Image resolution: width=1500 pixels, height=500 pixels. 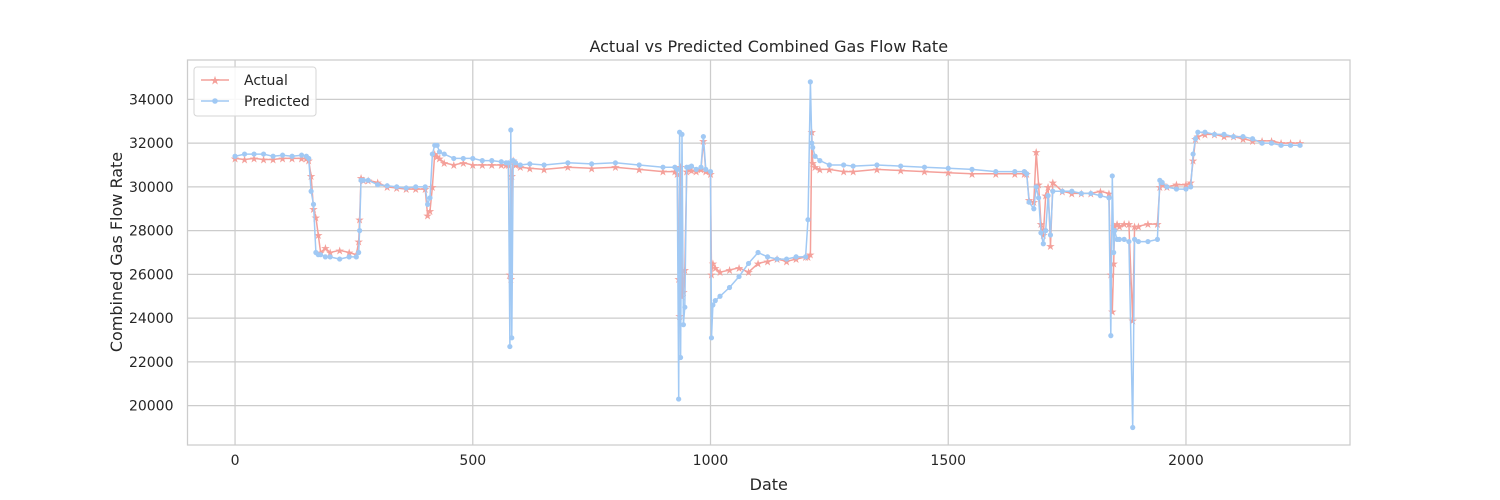 What do you see at coordinates (711, 461) in the screenshot?
I see `x-tick-label: 1000` at bounding box center [711, 461].